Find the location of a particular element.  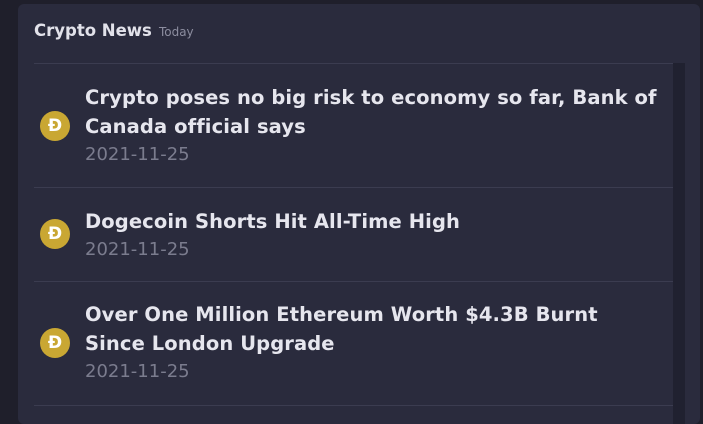

news-headline: Dogecoin Shorts Hit All-Time High is located at coordinates (272, 221).